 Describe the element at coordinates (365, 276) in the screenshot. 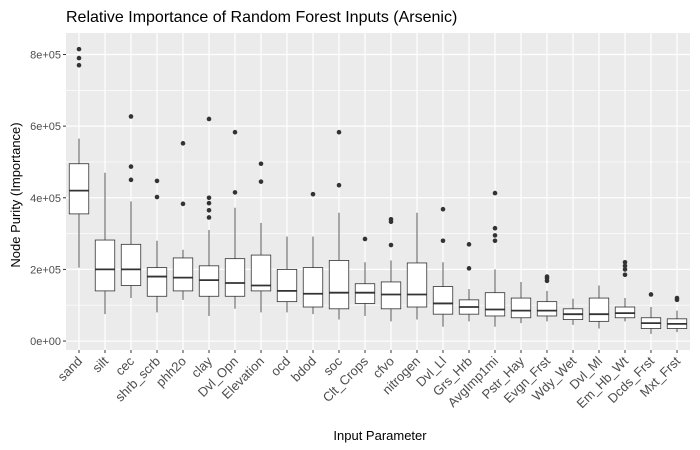

I see `boxplot-Clt_Crops` at that location.